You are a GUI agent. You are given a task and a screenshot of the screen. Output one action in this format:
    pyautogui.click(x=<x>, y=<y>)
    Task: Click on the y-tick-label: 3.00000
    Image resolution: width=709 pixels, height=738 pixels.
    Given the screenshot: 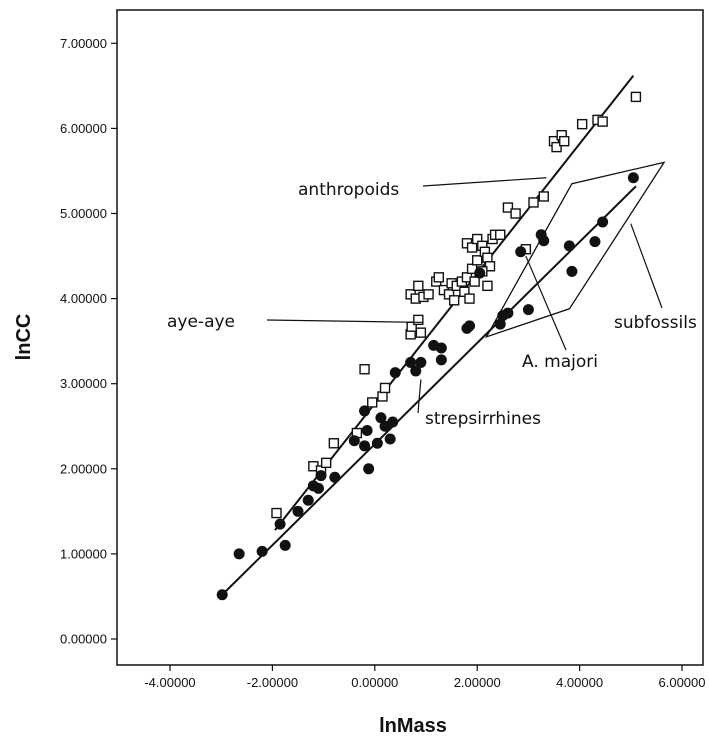 What is the action you would take?
    pyautogui.click(x=83, y=383)
    